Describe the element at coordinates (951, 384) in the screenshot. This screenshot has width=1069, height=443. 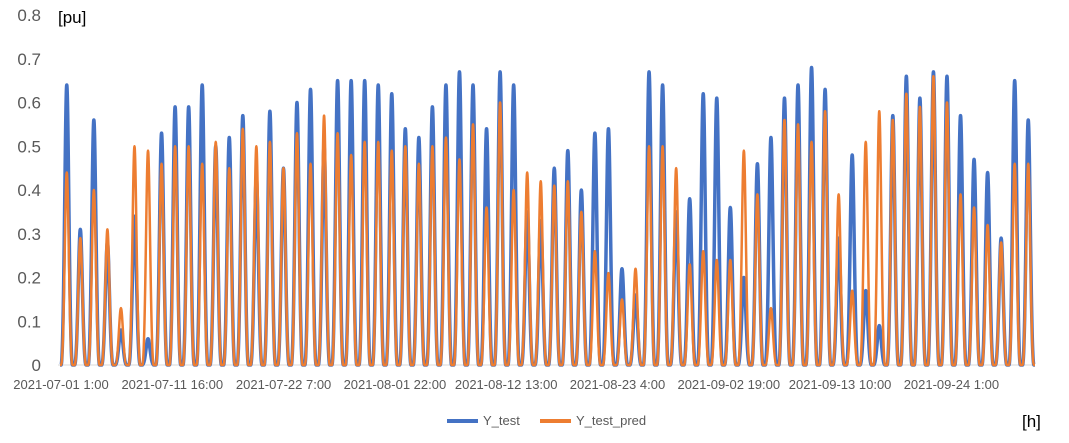
I see `x-tick-label: 2021-09-24 1:00` at that location.